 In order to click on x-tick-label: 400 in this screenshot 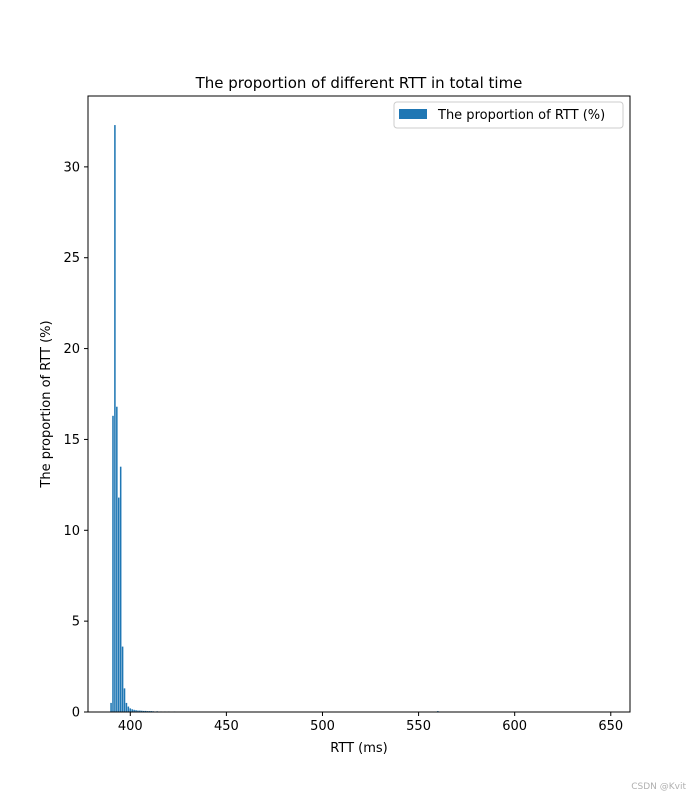, I will do `click(130, 726)`.